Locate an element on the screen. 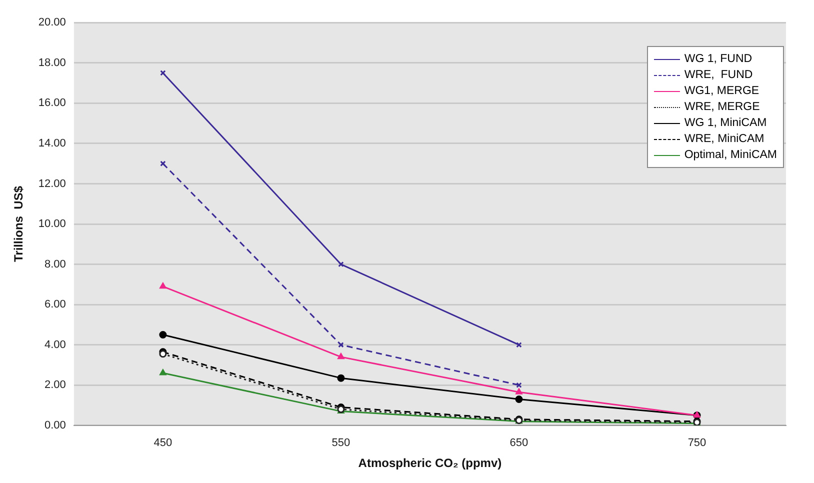 This screenshot has height=483, width=814. legend-label: WG 1, MiniCAM is located at coordinates (725, 123).